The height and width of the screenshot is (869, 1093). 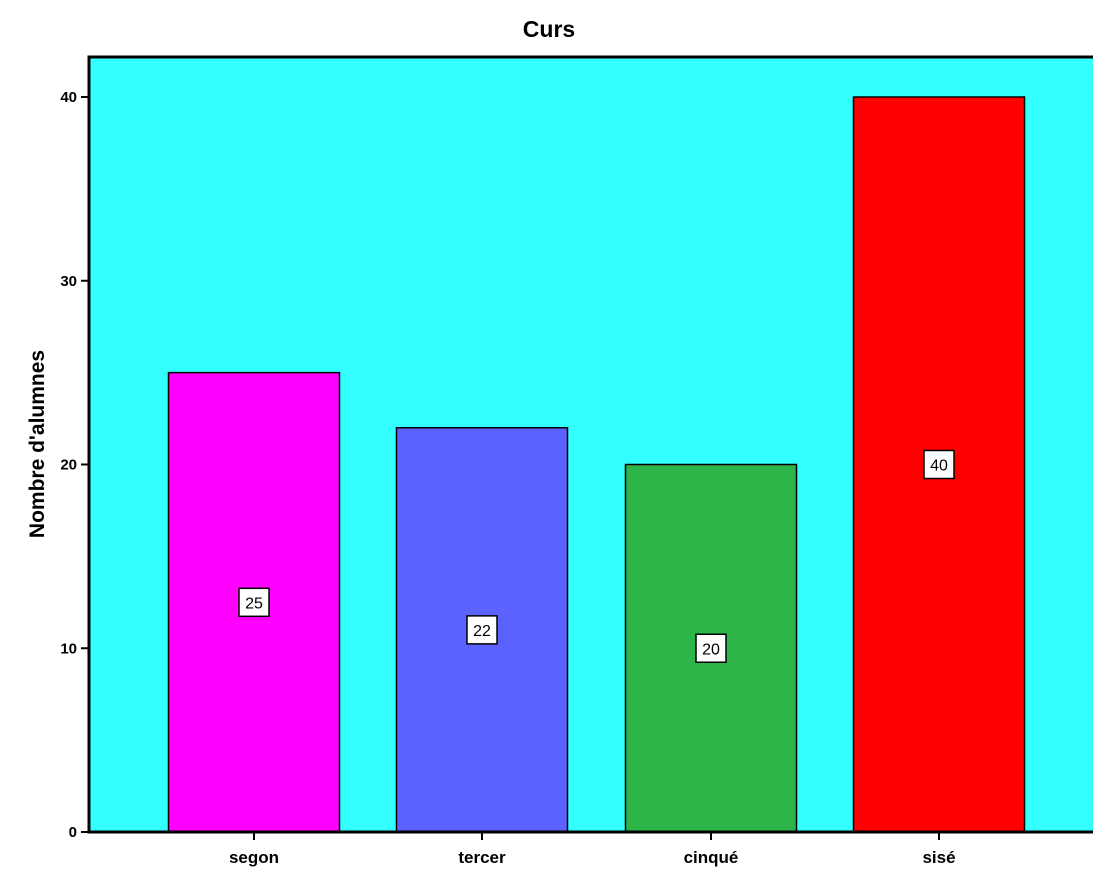 I want to click on x-tick-label: cinqué, so click(x=711, y=857).